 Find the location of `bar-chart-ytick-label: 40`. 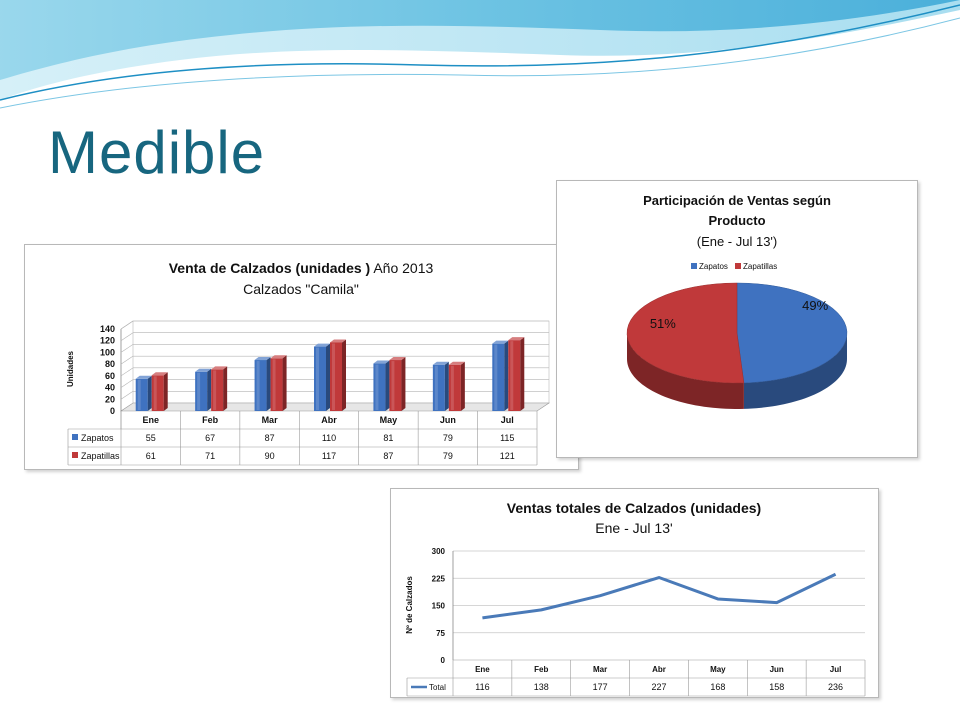

bar-chart-ytick-label: 40 is located at coordinates (110, 388).